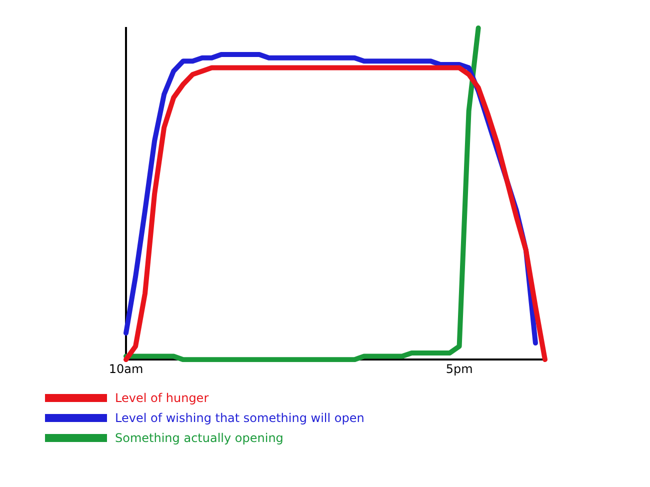 The width and height of the screenshot is (650, 487). Describe the element at coordinates (459, 369) in the screenshot. I see `x-tick-label: 5pm` at that location.